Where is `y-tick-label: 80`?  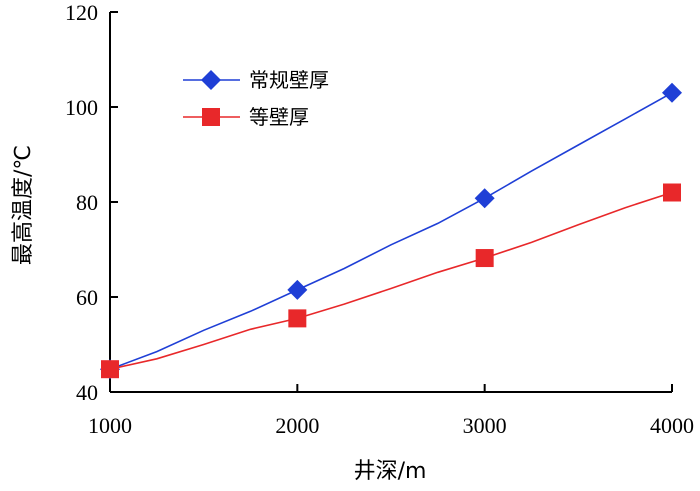 y-tick-label: 80 is located at coordinates (87, 202).